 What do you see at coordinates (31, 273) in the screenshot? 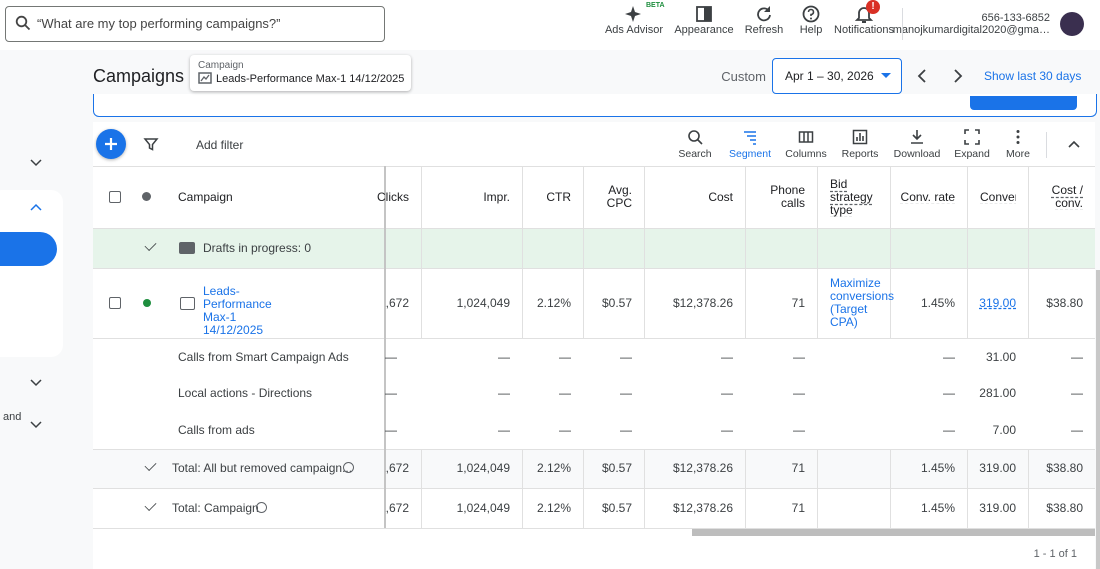
I see `sidebar-card` at bounding box center [31, 273].